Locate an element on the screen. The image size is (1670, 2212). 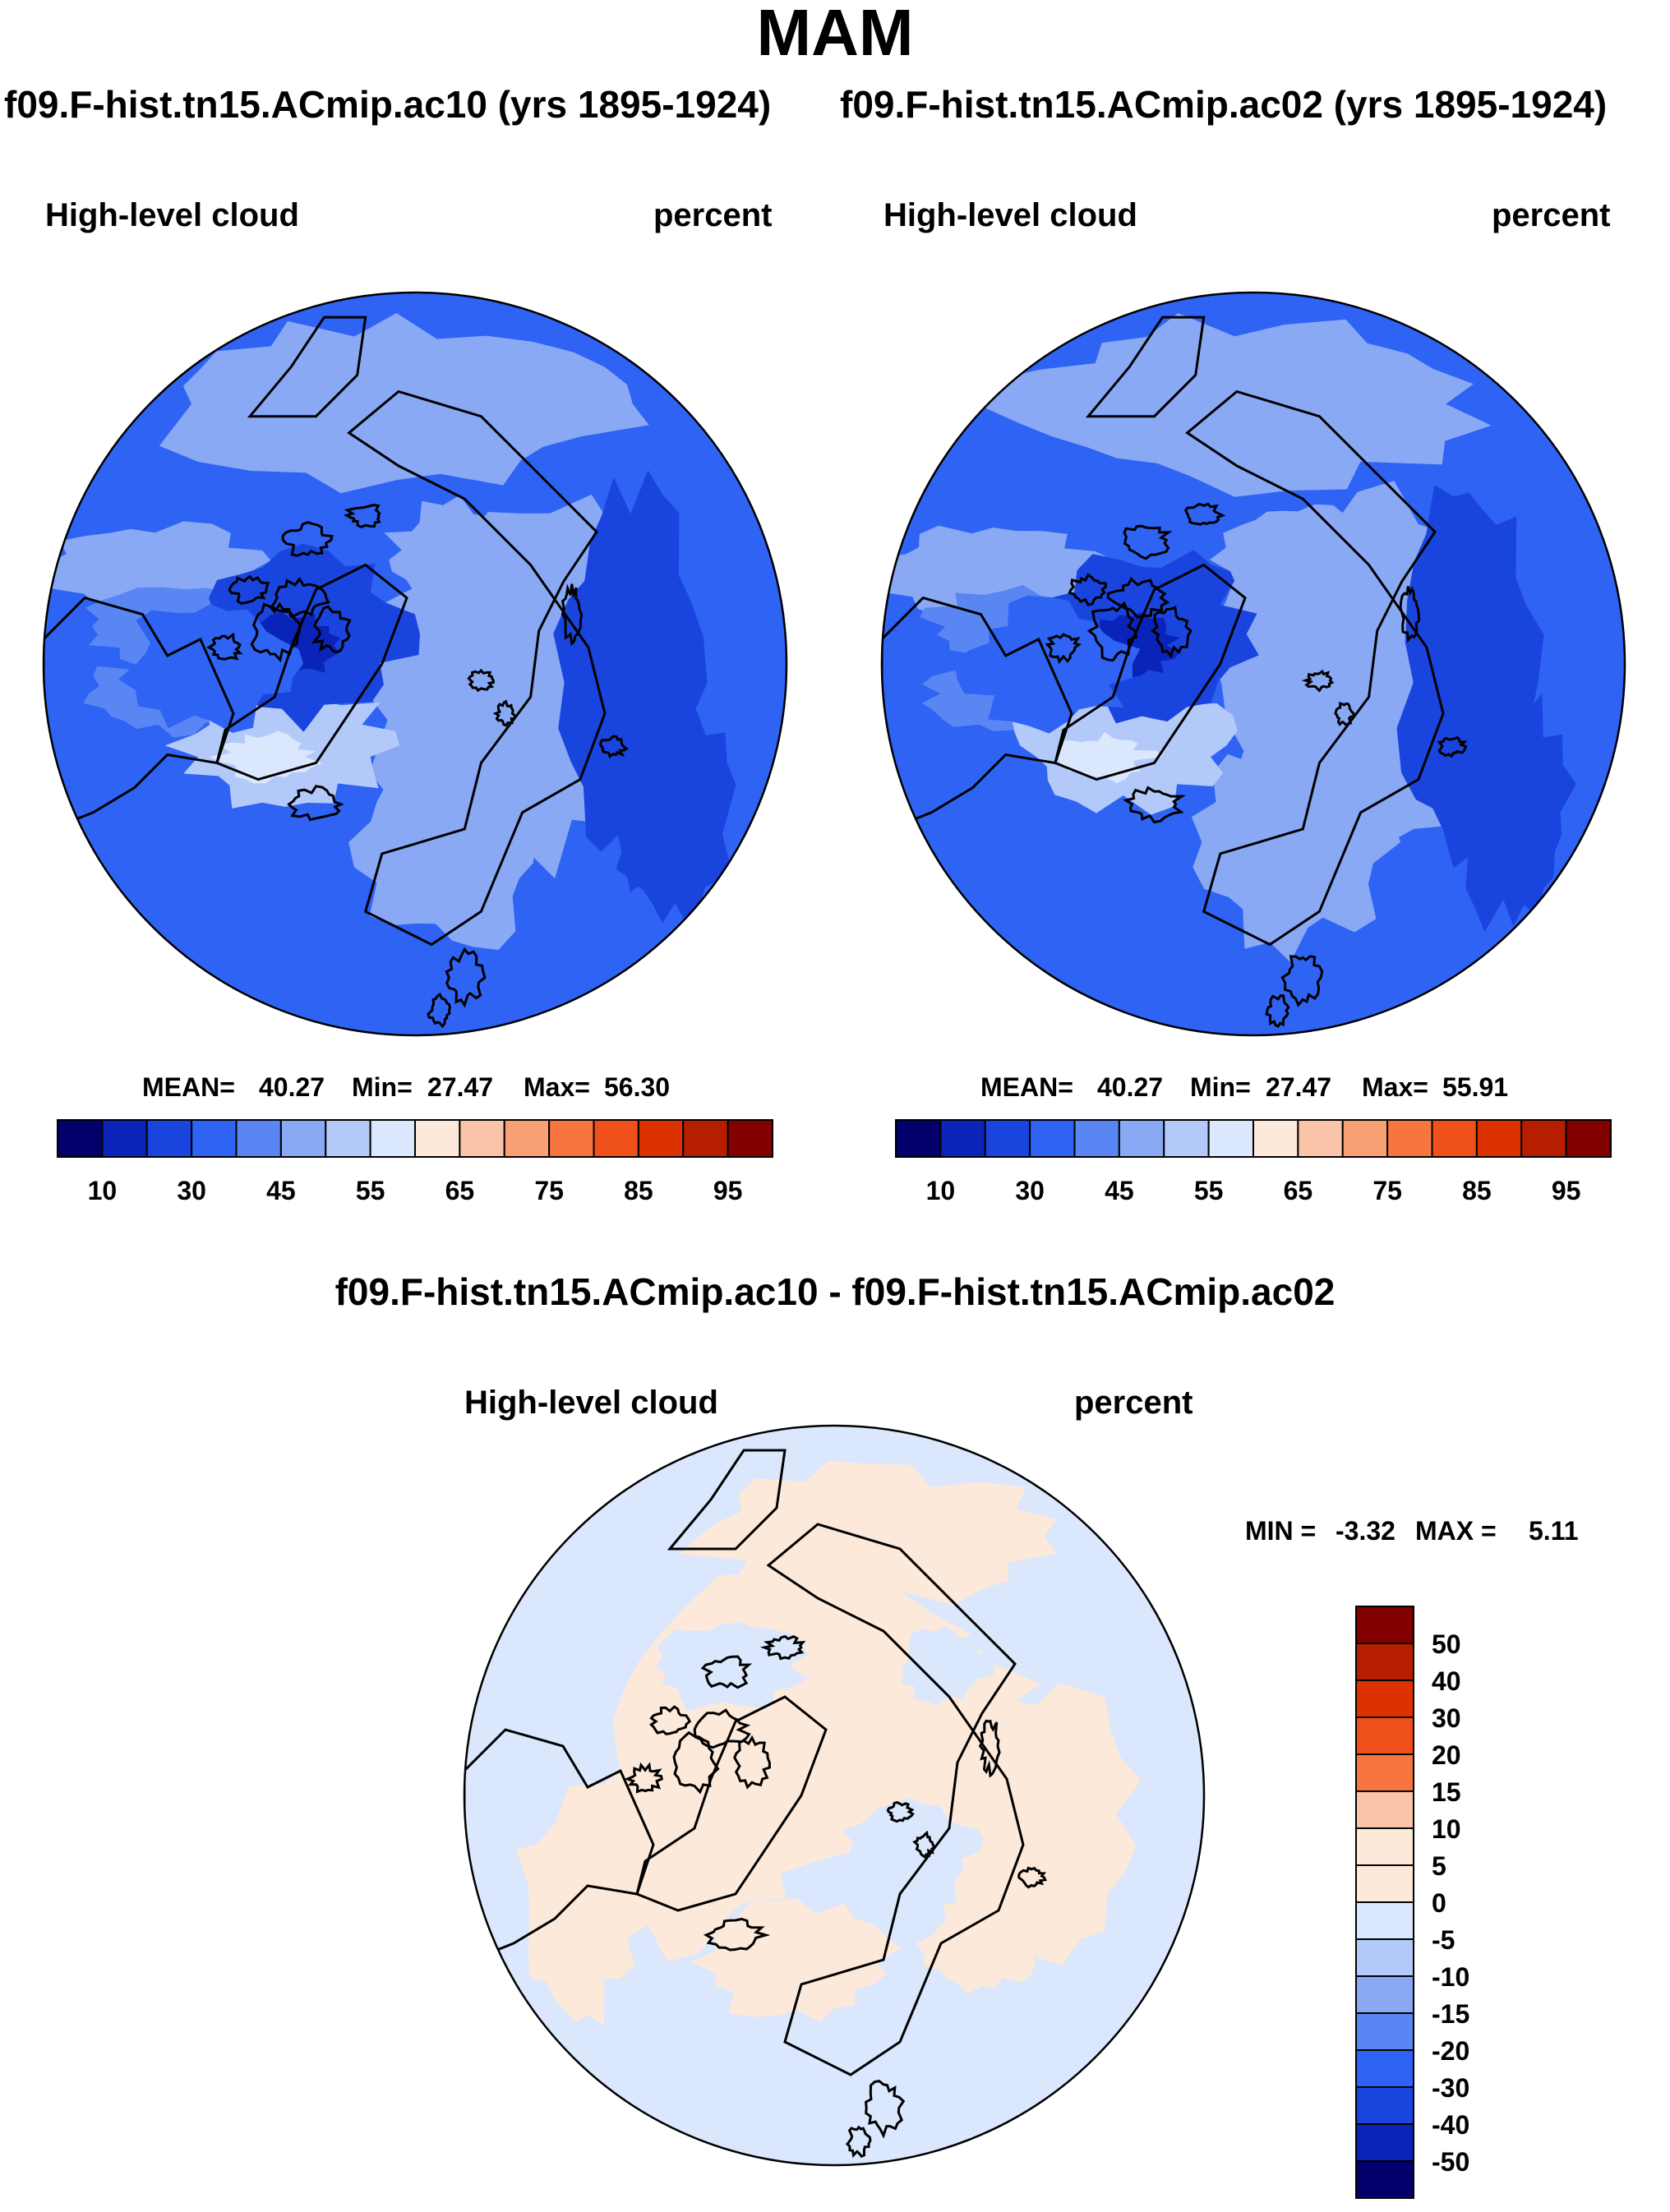
panel1-colorbar-tick-label: 30 is located at coordinates (191, 1190).